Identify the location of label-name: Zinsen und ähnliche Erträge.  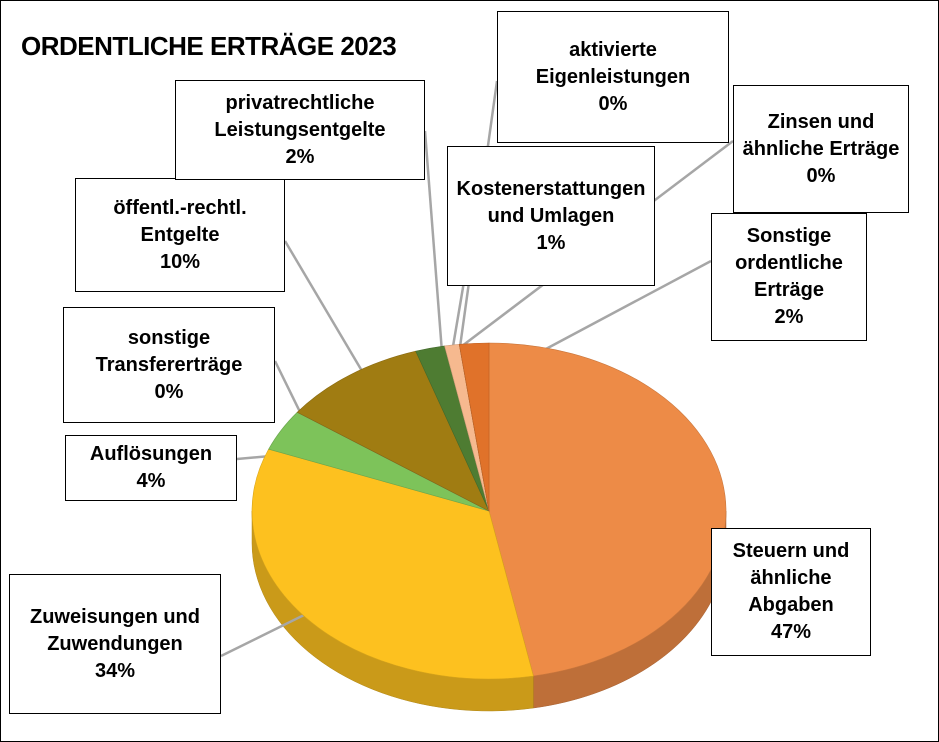
(821, 135).